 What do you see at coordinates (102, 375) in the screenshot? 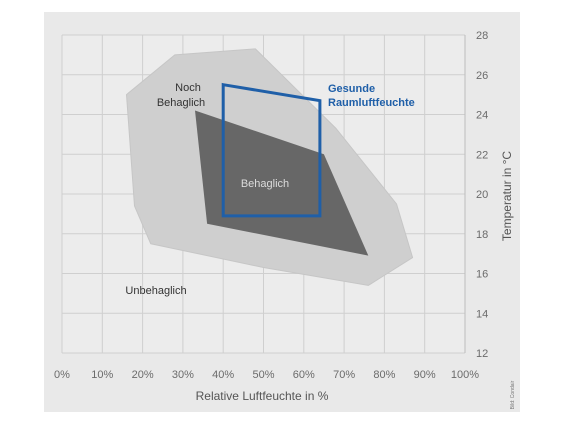
I see `x-tick-label: 10%` at bounding box center [102, 375].